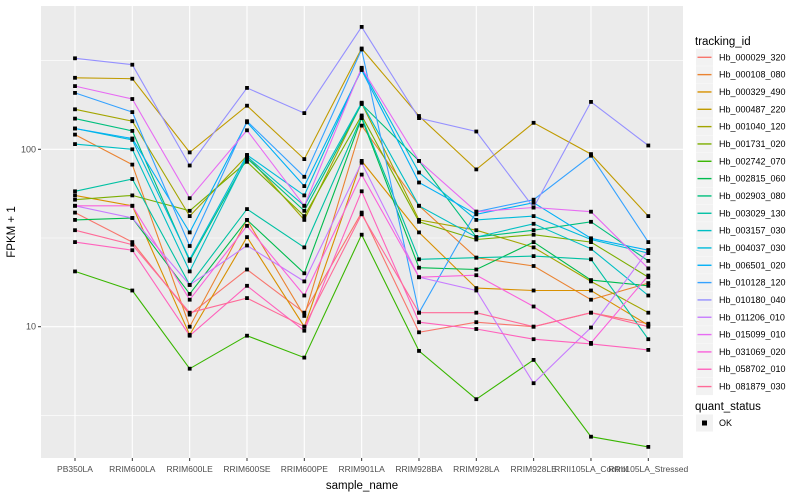 The width and height of the screenshot is (800, 500). Describe the element at coordinates (75, 469) in the screenshot. I see `x-tick-label: PB350LA` at that location.